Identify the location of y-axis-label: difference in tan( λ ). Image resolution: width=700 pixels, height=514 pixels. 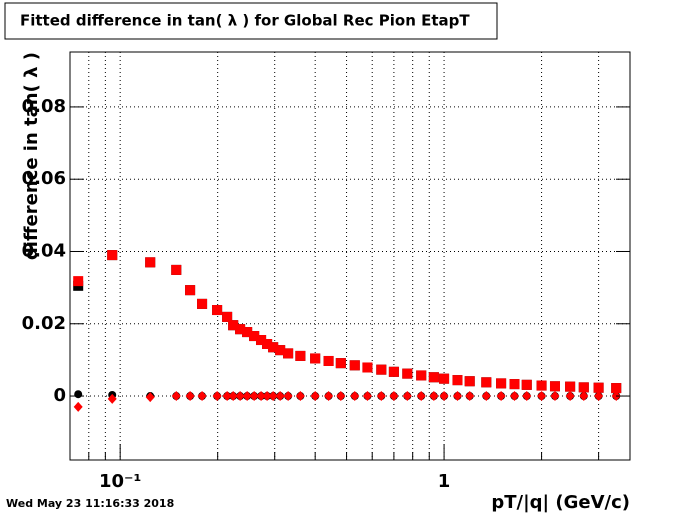
(31, 156).